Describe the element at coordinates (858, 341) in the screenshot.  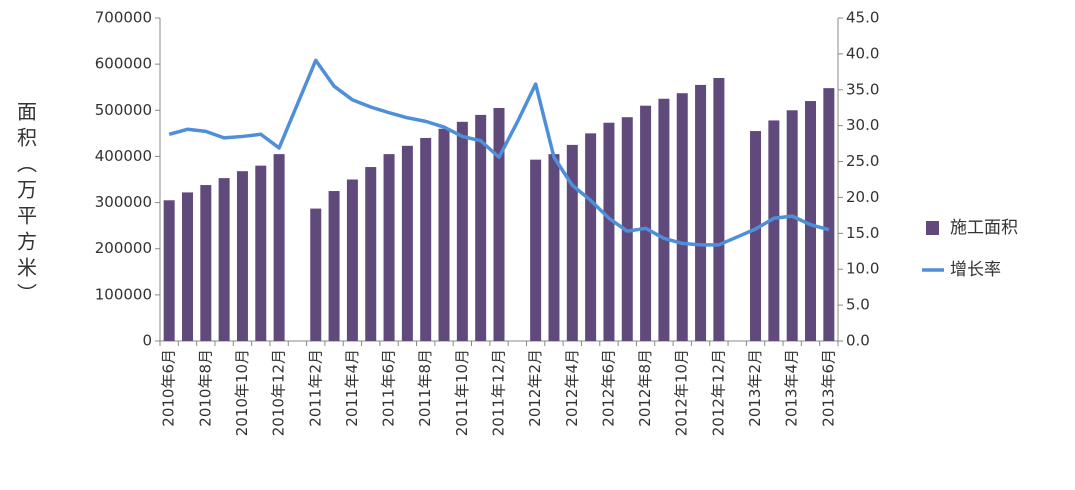
I see `y2-tick-label: 0.0` at that location.